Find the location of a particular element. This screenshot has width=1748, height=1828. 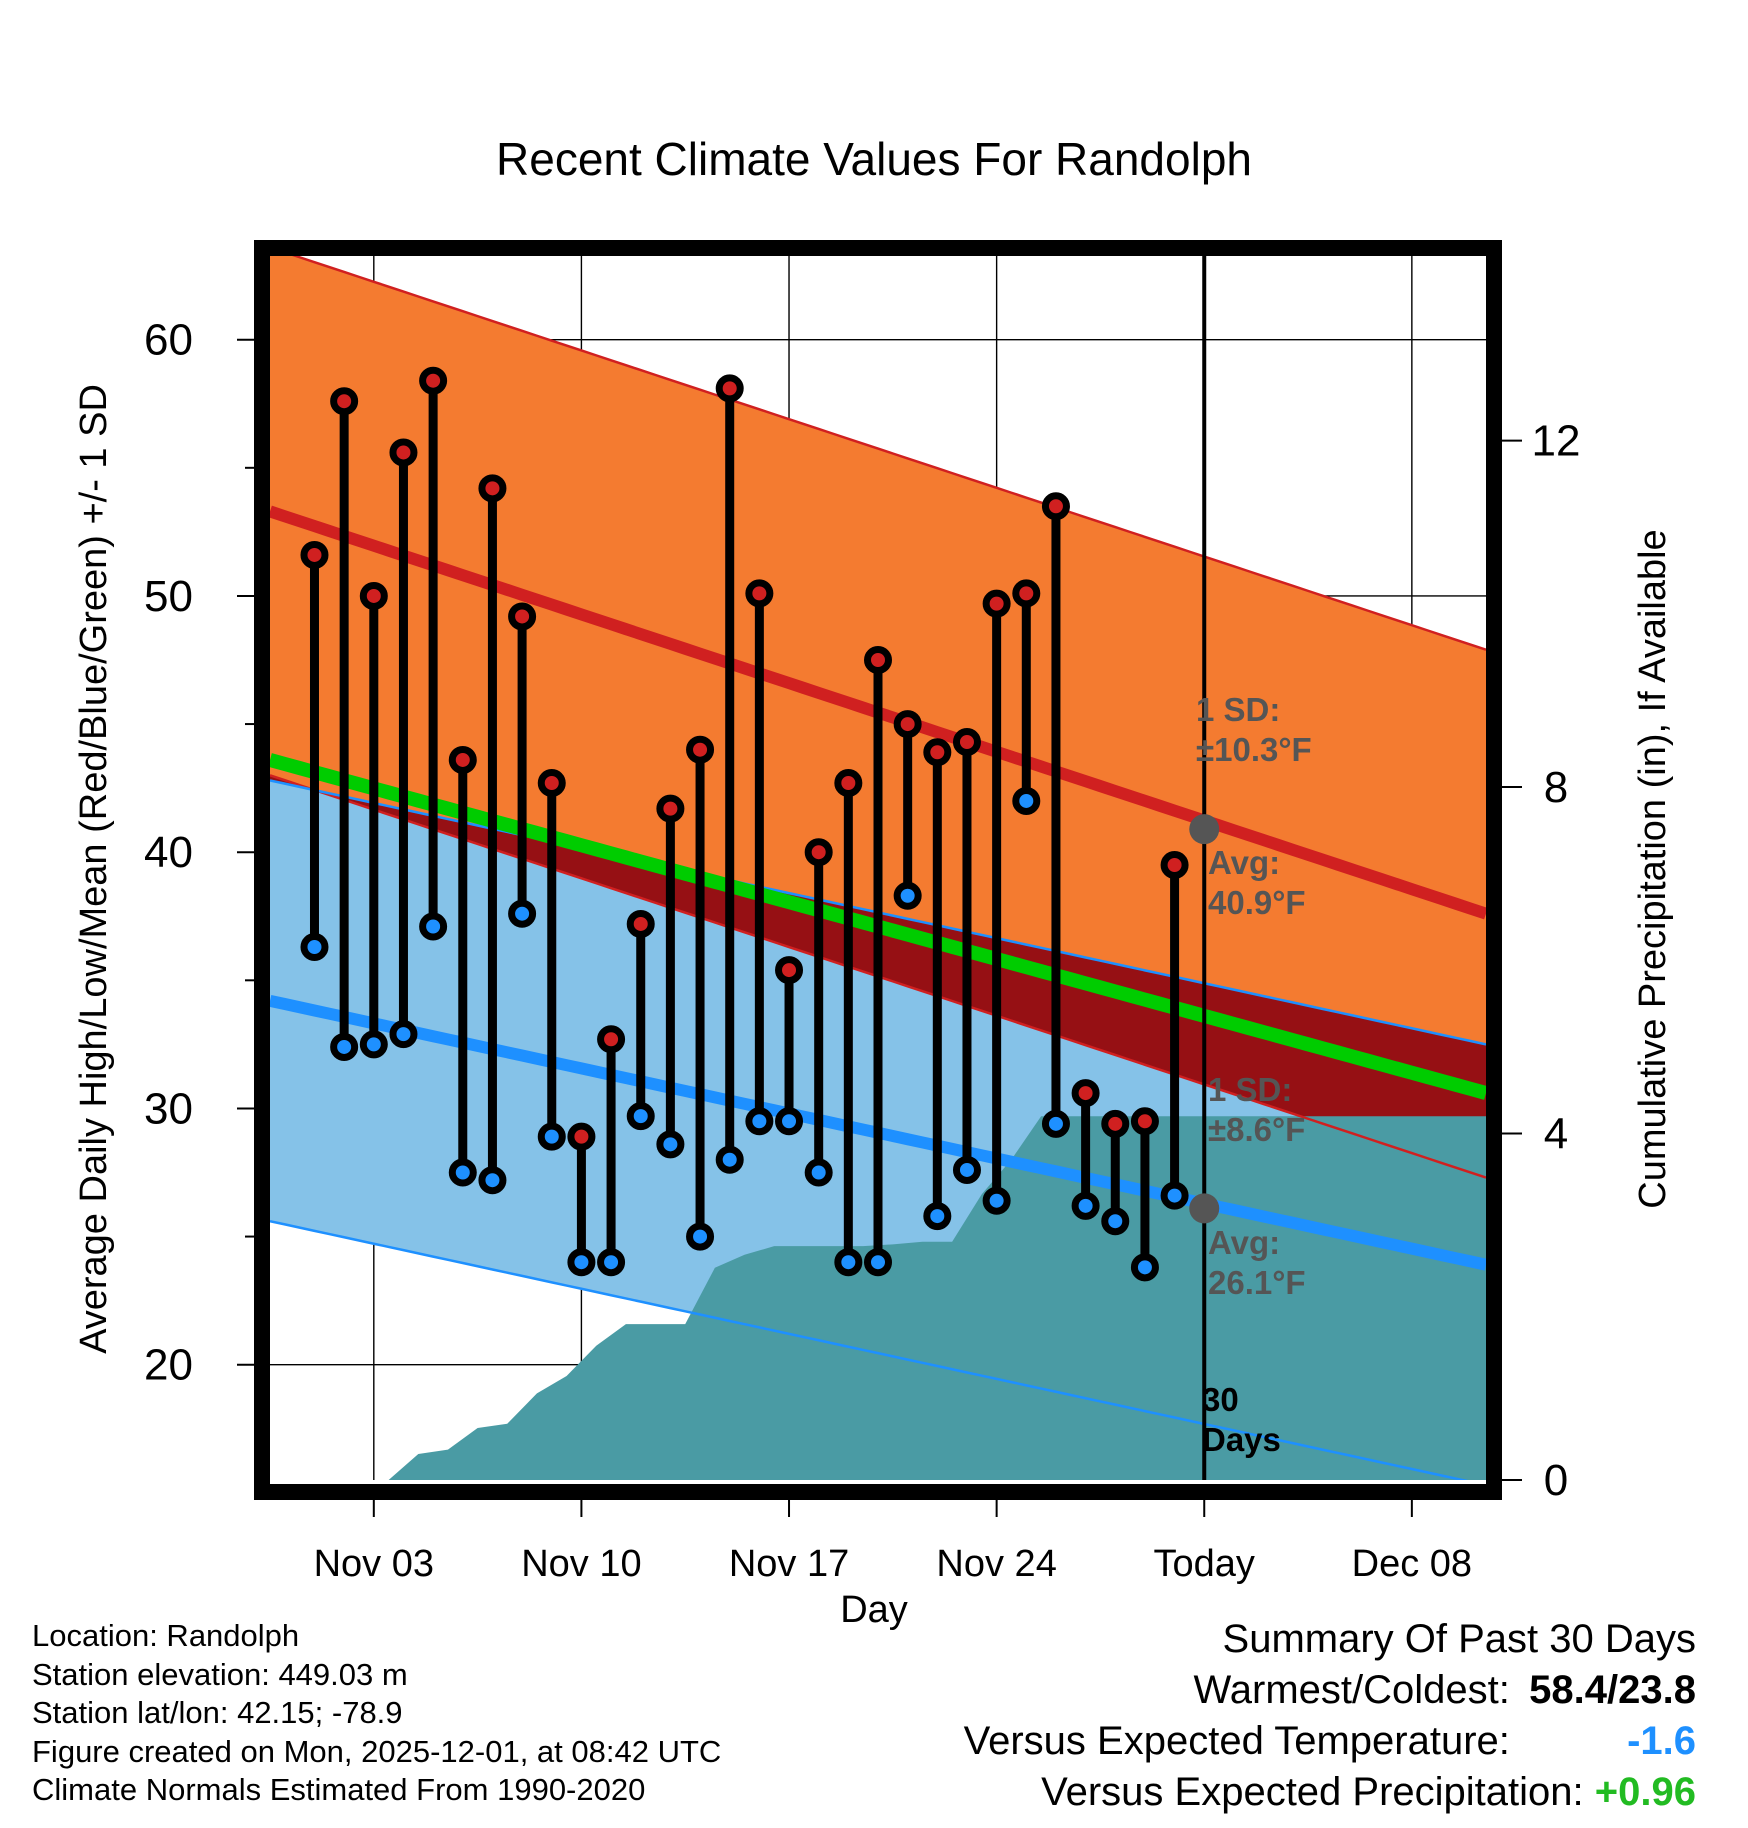

normals-text: Climate Normals Estimated From 1990-2020 is located at coordinates (339, 1789).